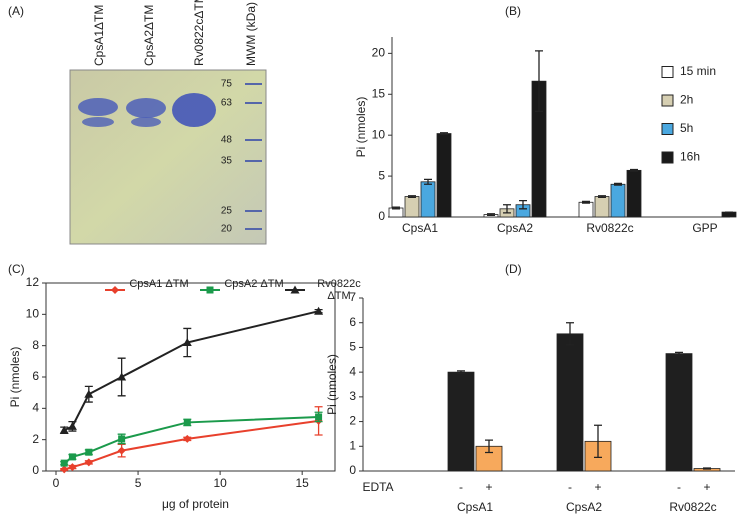  I want to click on marker-label: 63, so click(227, 103).